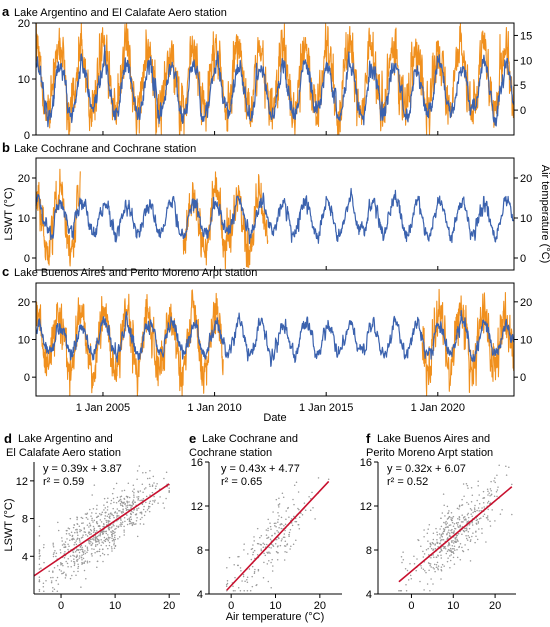 The width and height of the screenshot is (550, 627). I want to click on panel-f-title-line1: Lake Buenos Aires and, so click(433, 439).